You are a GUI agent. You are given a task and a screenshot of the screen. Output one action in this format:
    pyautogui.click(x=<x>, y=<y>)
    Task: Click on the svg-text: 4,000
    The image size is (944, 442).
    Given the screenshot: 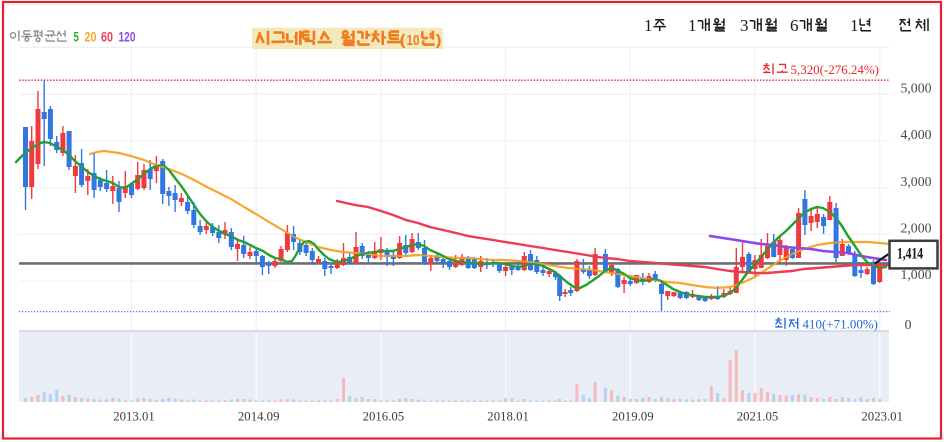 What is the action you would take?
    pyautogui.click(x=915, y=134)
    